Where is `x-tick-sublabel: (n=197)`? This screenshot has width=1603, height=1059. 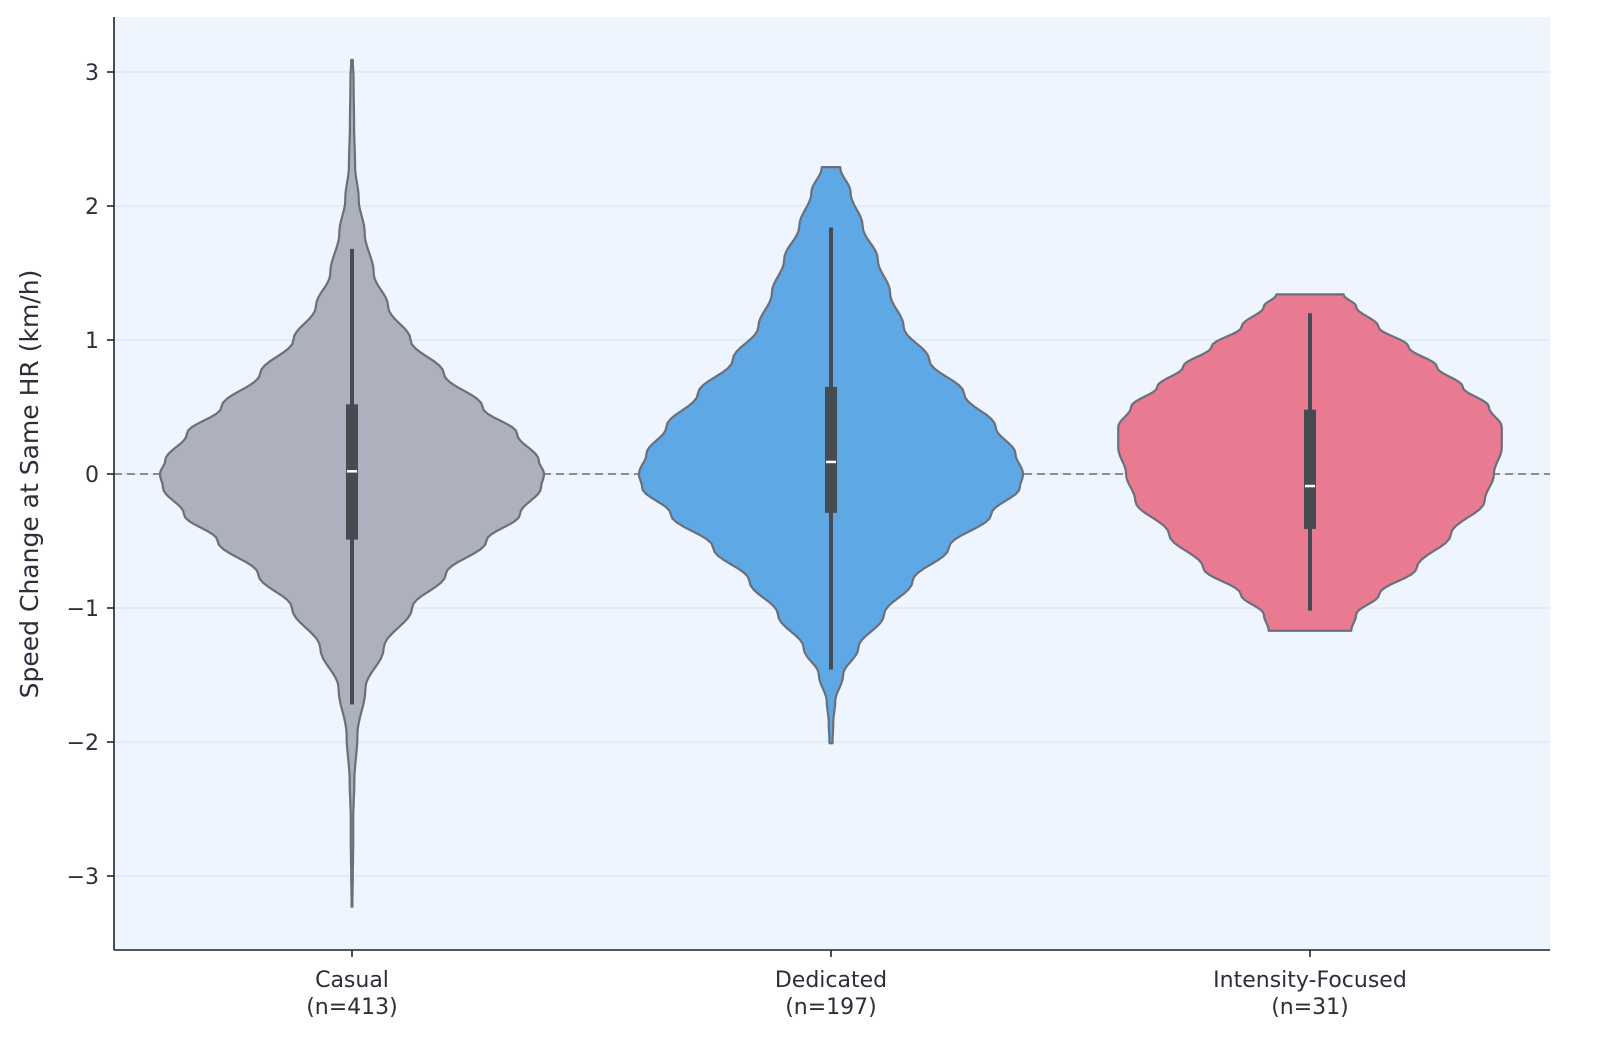 x-tick-sublabel: (n=197) is located at coordinates (831, 1007).